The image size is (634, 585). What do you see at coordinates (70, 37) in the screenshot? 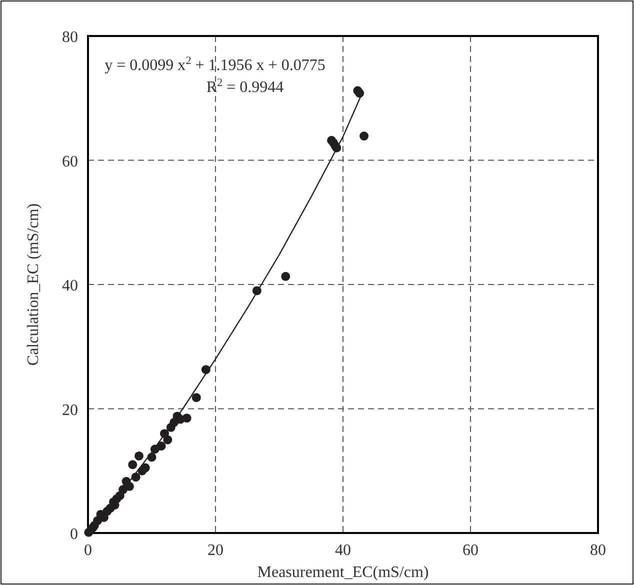
I see `y-tick-label: 80` at bounding box center [70, 37].